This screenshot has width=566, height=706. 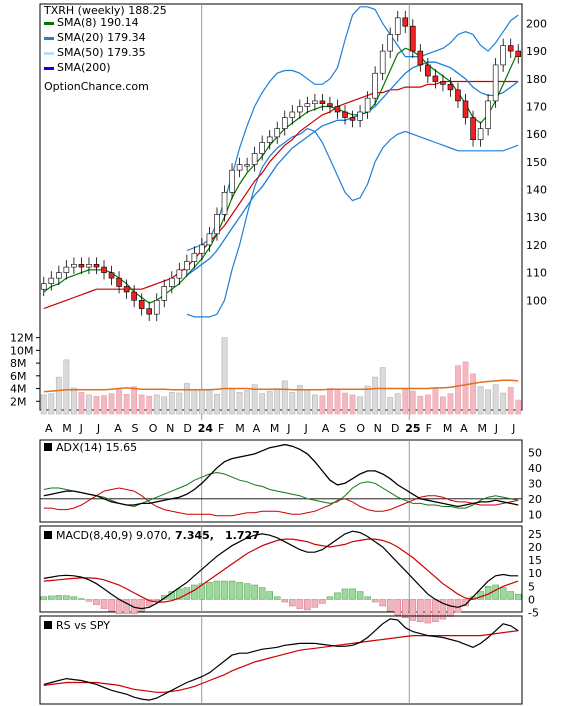 I want to click on volume-tick-label: 4M, so click(x=18, y=389).